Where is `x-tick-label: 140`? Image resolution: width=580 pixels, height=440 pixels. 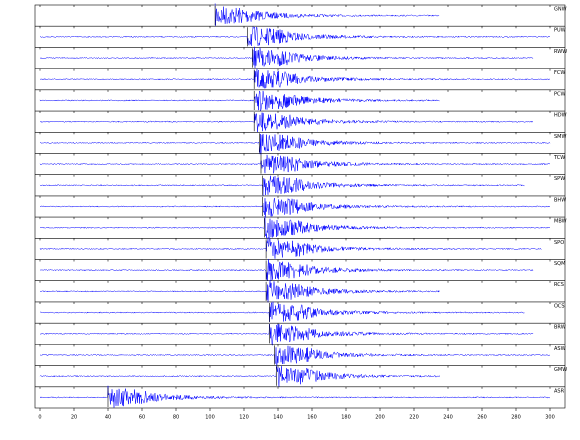
x-tick-label: 140 is located at coordinates (278, 418).